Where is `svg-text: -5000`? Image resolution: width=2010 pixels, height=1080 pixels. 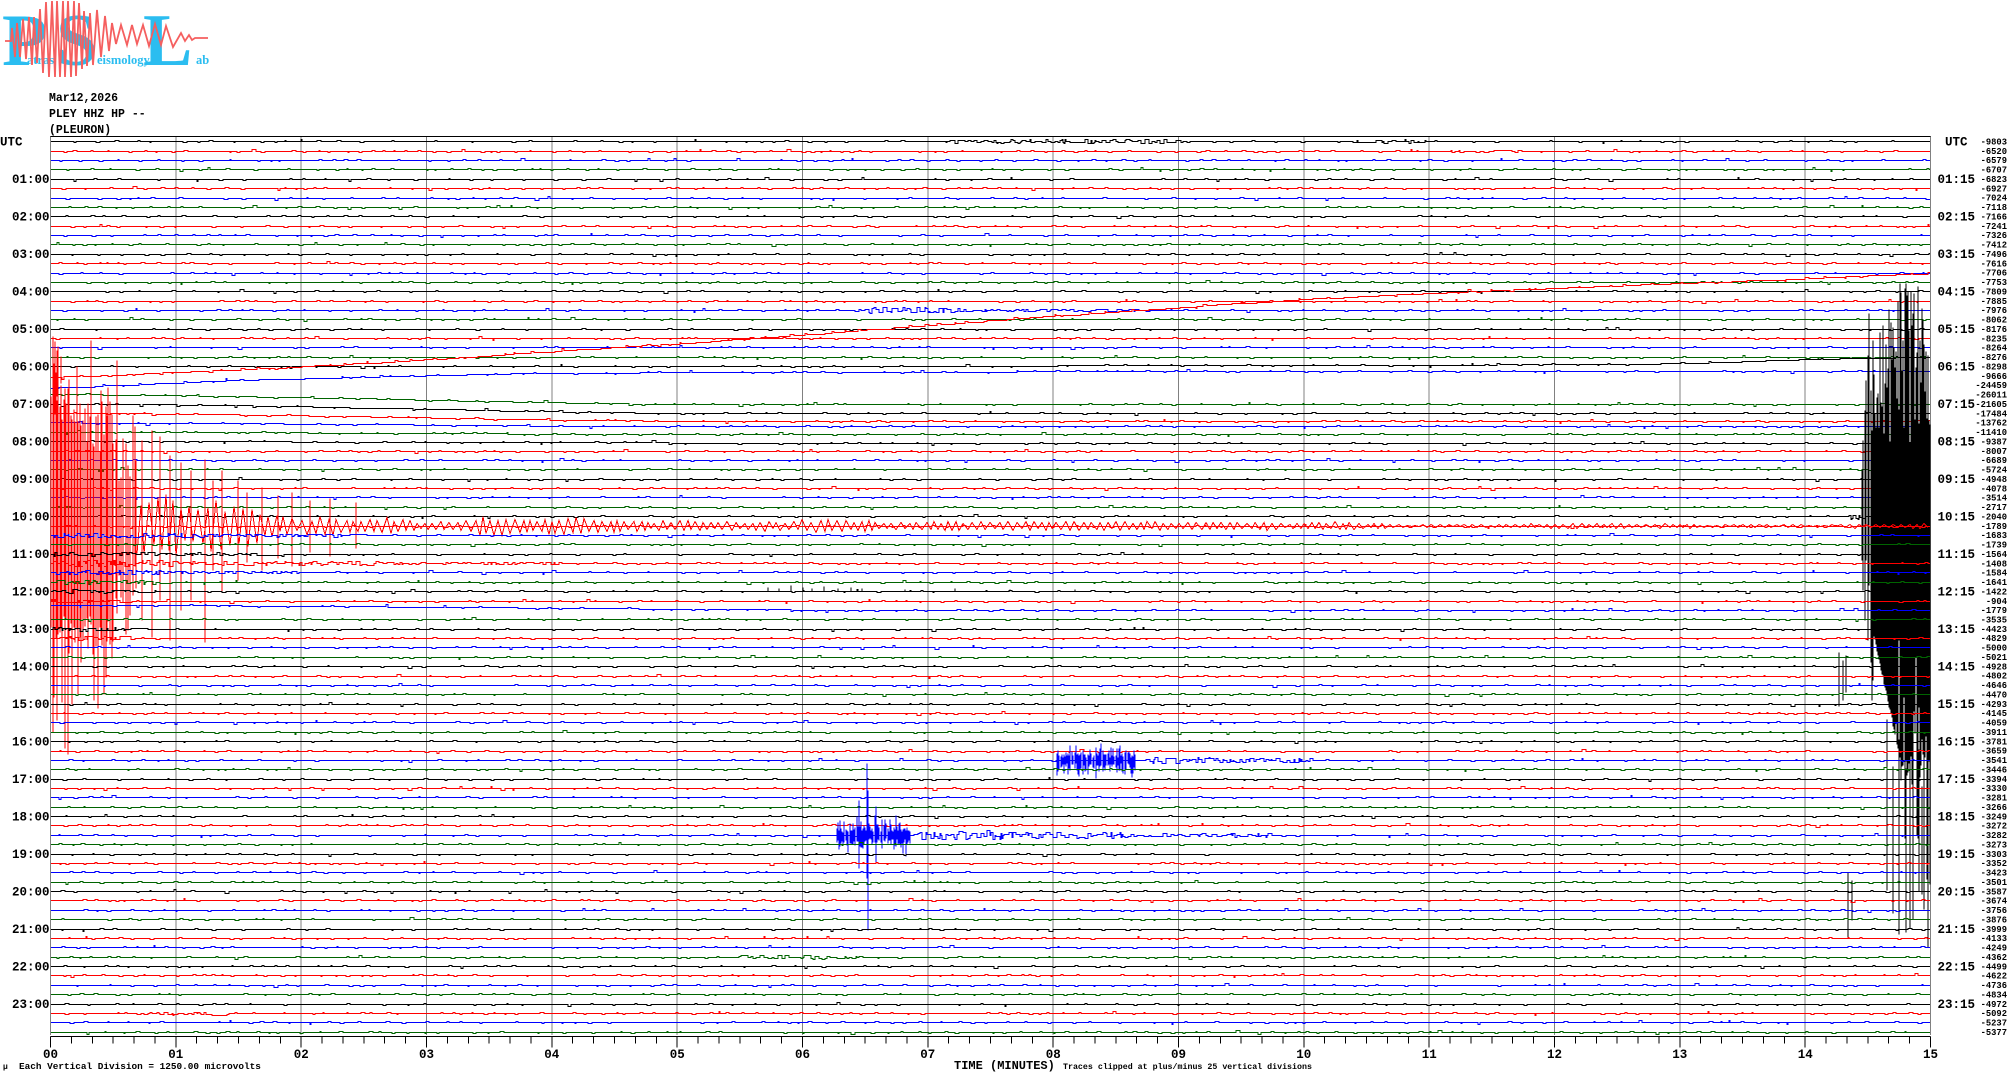 svg-text: -5000 is located at coordinates (1994, 649).